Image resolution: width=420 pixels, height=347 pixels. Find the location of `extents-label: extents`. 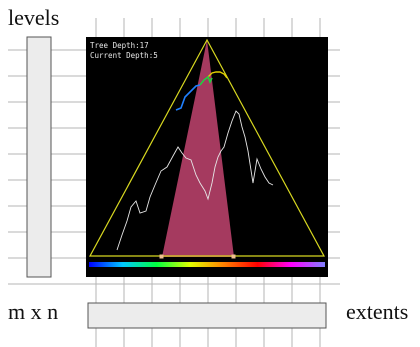

extents-label: extents is located at coordinates (377, 311).